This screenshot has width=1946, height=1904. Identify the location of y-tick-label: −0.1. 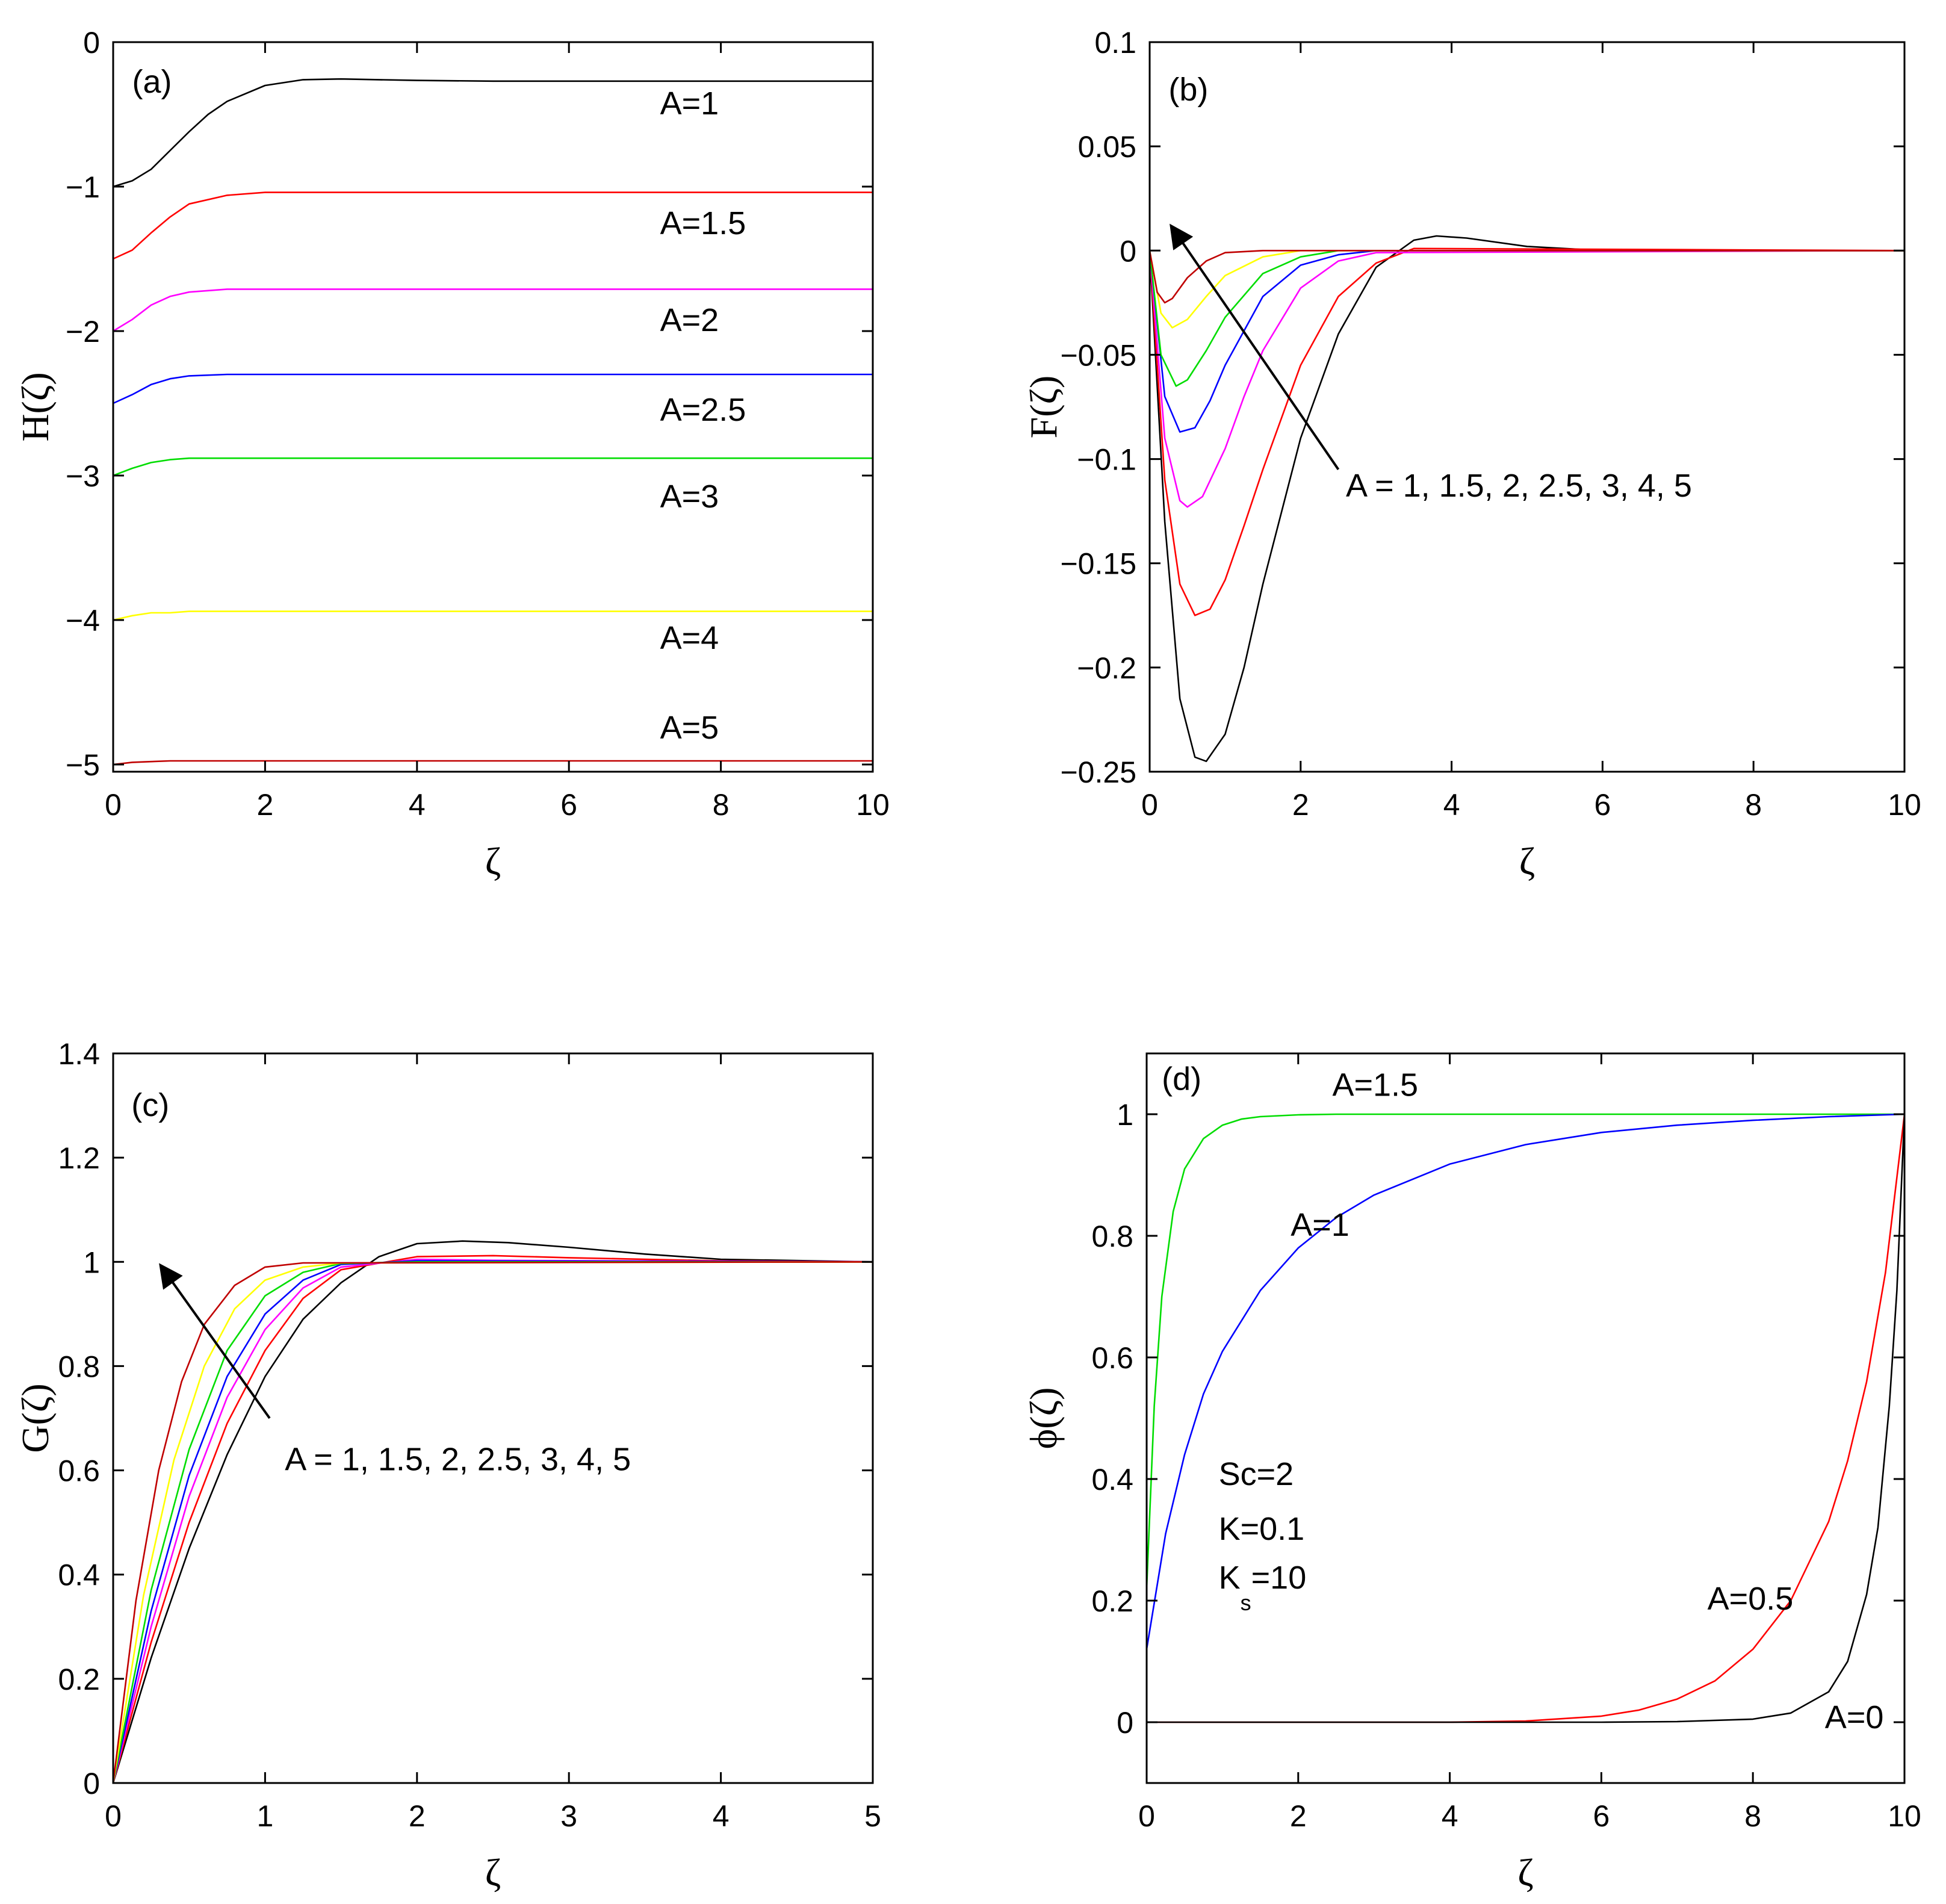
(1106, 460).